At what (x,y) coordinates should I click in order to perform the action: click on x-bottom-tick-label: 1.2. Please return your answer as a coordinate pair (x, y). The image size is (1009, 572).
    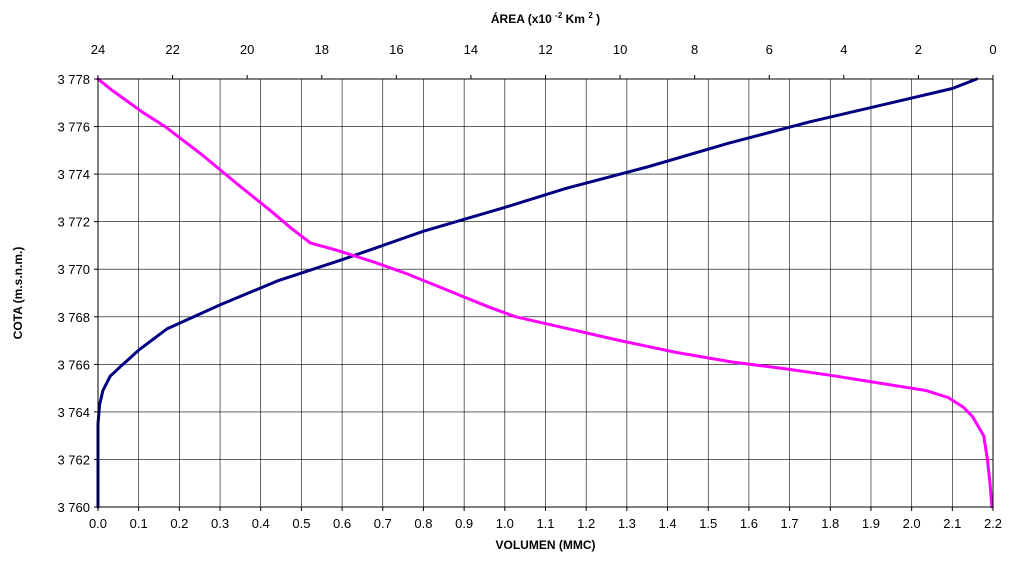
    Looking at the image, I should click on (586, 523).